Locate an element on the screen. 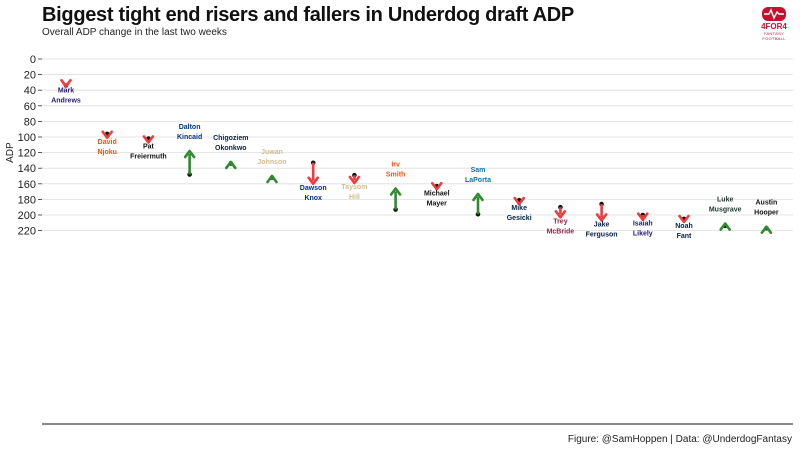  chart-subtitle: Overall ADP change in the last two weeks is located at coordinates (134, 32).